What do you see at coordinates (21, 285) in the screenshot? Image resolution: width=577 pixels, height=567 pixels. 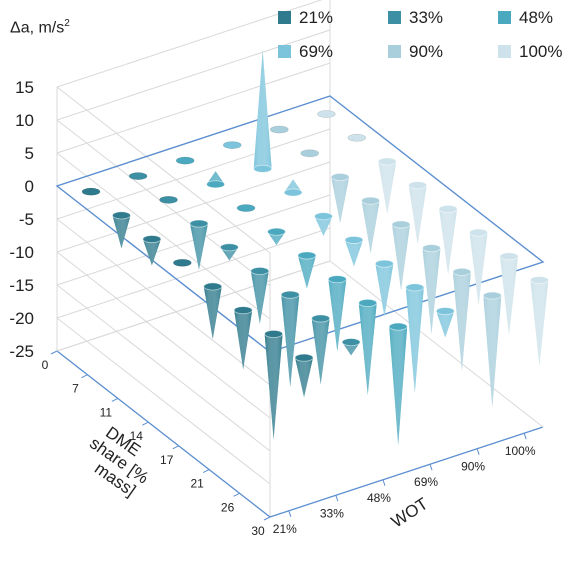 I see `y-tick-label: -15` at bounding box center [21, 285].